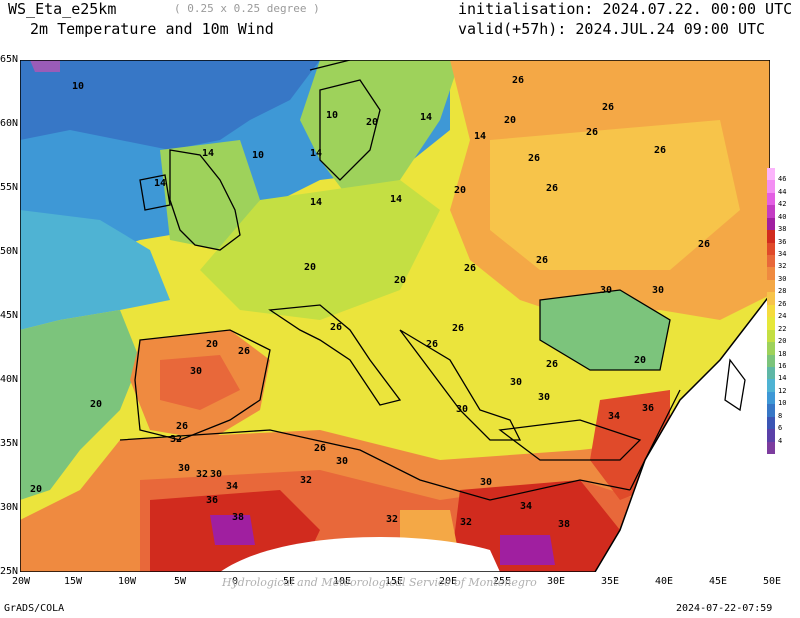  Describe the element at coordinates (782, 365) in the screenshot. I see `colorbar-label: 16` at that location.